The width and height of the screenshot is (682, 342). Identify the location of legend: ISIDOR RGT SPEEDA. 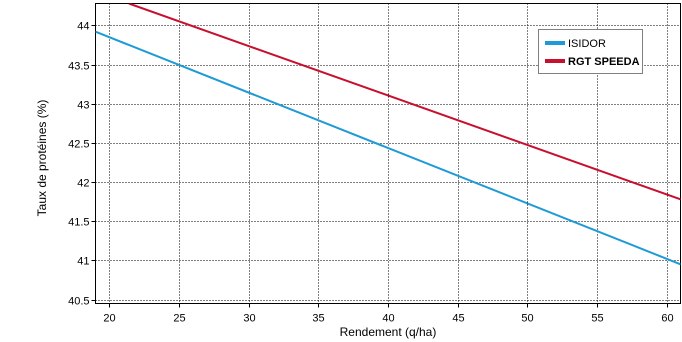
(590, 51).